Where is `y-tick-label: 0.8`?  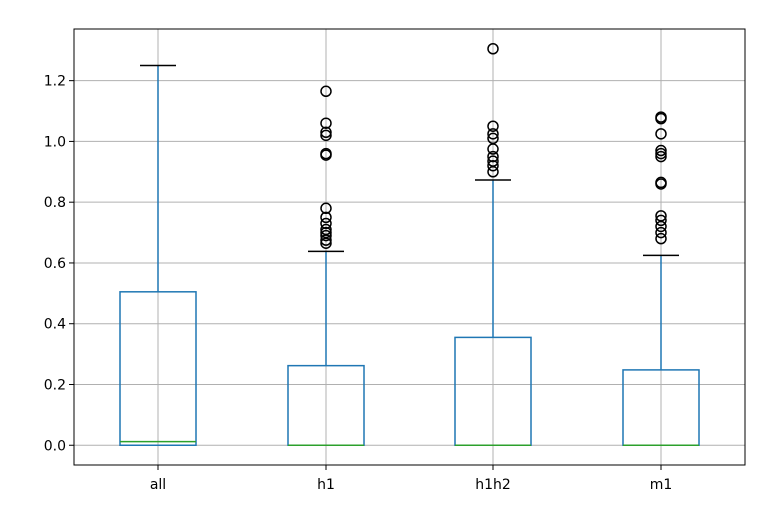 y-tick-label: 0.8 is located at coordinates (55, 203).